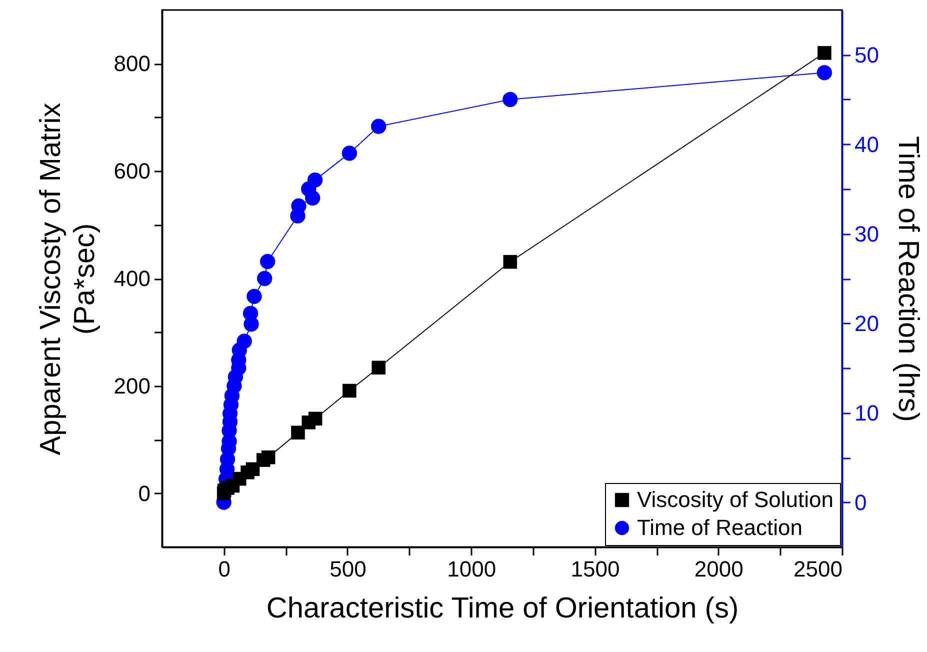  What do you see at coordinates (132, 385) in the screenshot?
I see `y-tick-label: 200` at bounding box center [132, 385].